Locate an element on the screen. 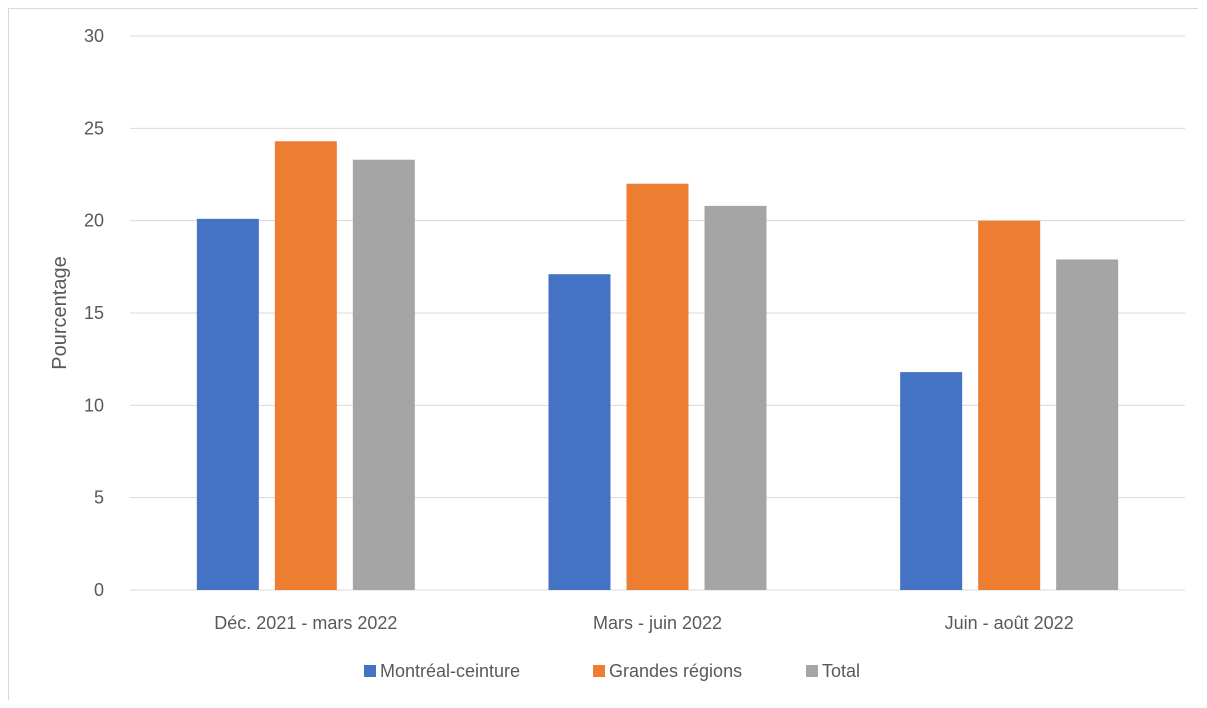  legend-label: Grandes régions is located at coordinates (675, 671).